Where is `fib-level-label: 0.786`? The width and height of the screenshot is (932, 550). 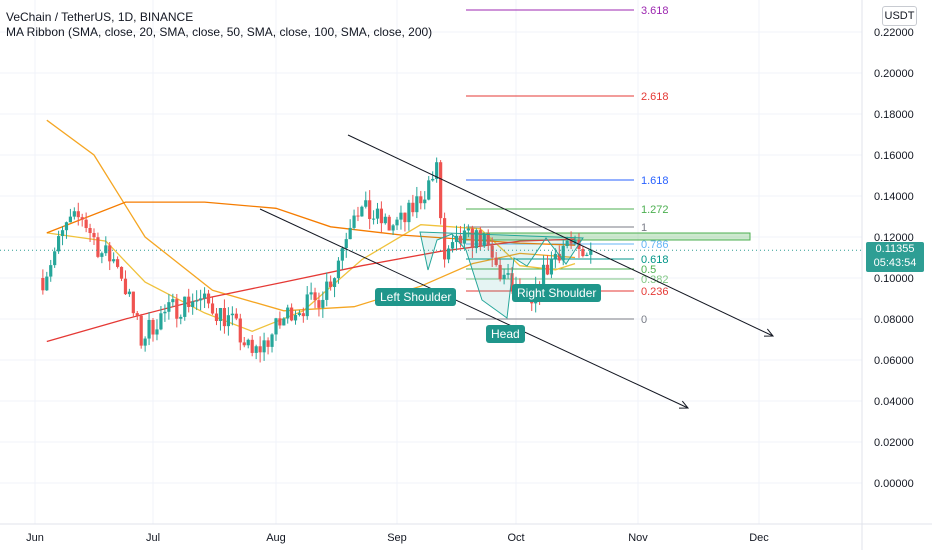
fib-level-label: 0.786 is located at coordinates (655, 245).